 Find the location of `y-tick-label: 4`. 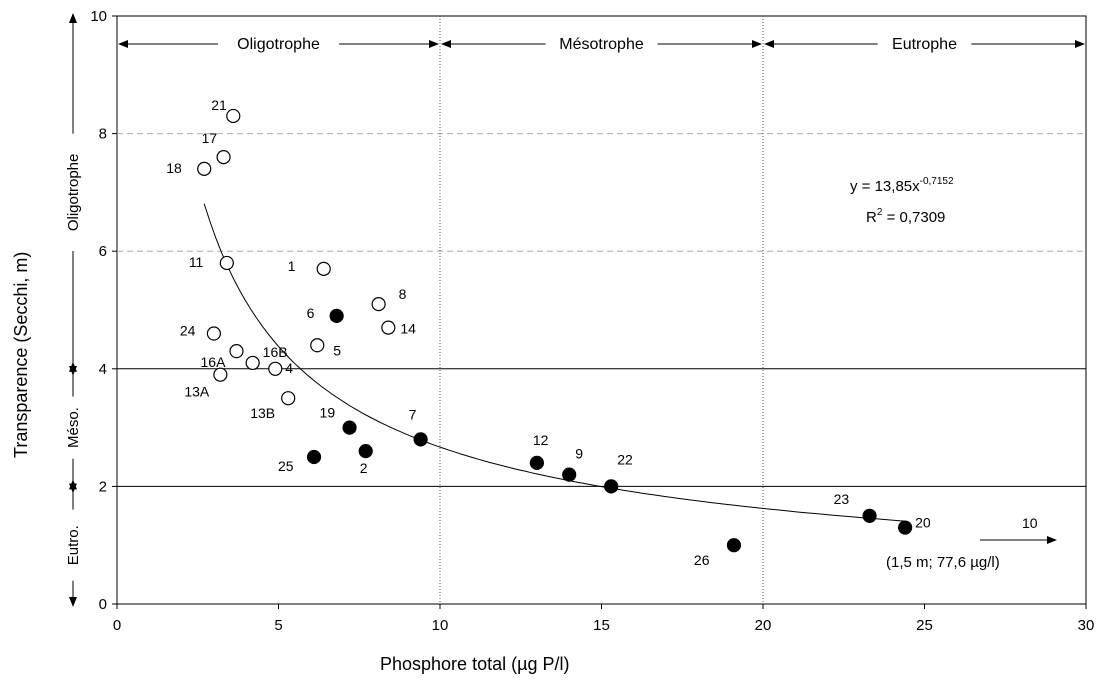

y-tick-label: 4 is located at coordinates (103, 369).